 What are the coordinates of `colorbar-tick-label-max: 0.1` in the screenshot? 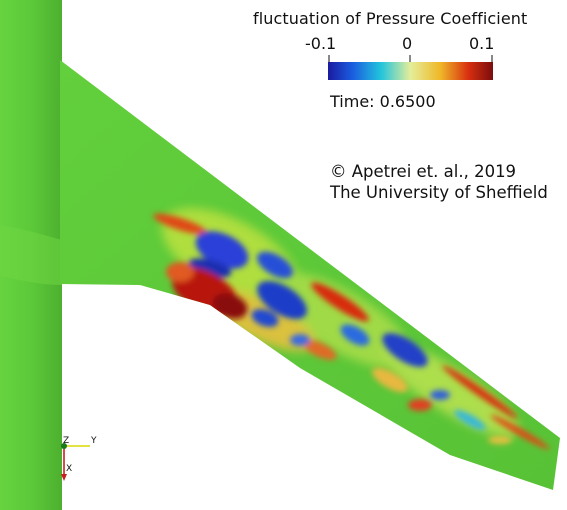 It's located at (482, 43).